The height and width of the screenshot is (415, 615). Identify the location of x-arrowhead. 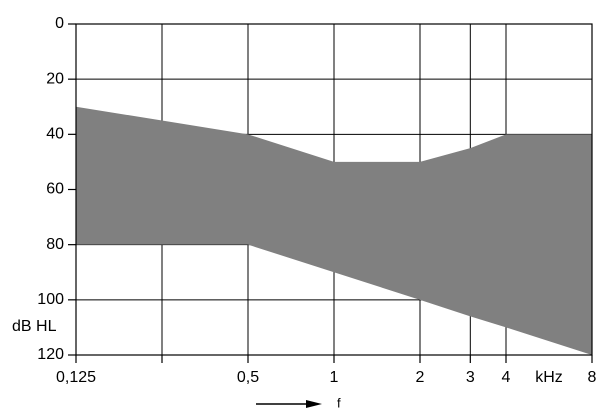
(314, 404).